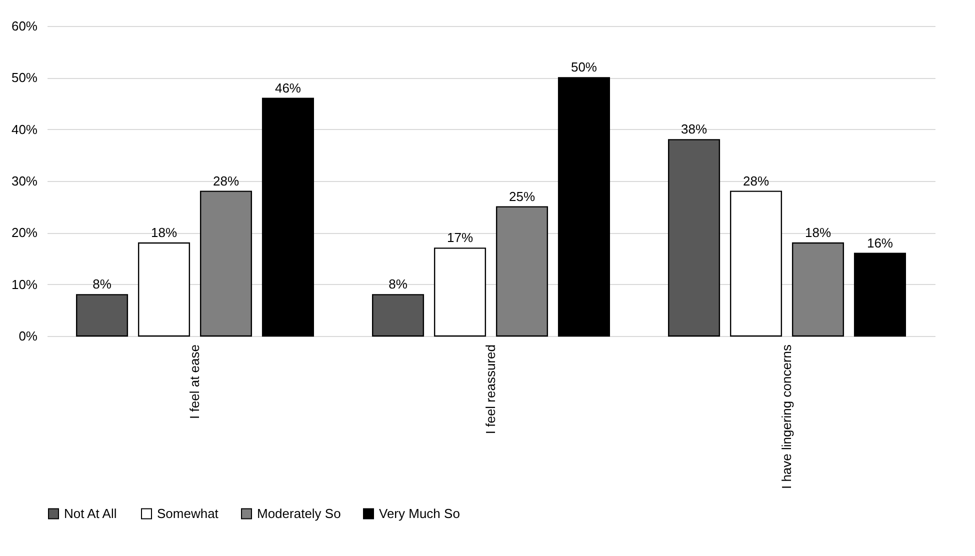  I want to click on y-tick-label: 20%, so click(24, 232).